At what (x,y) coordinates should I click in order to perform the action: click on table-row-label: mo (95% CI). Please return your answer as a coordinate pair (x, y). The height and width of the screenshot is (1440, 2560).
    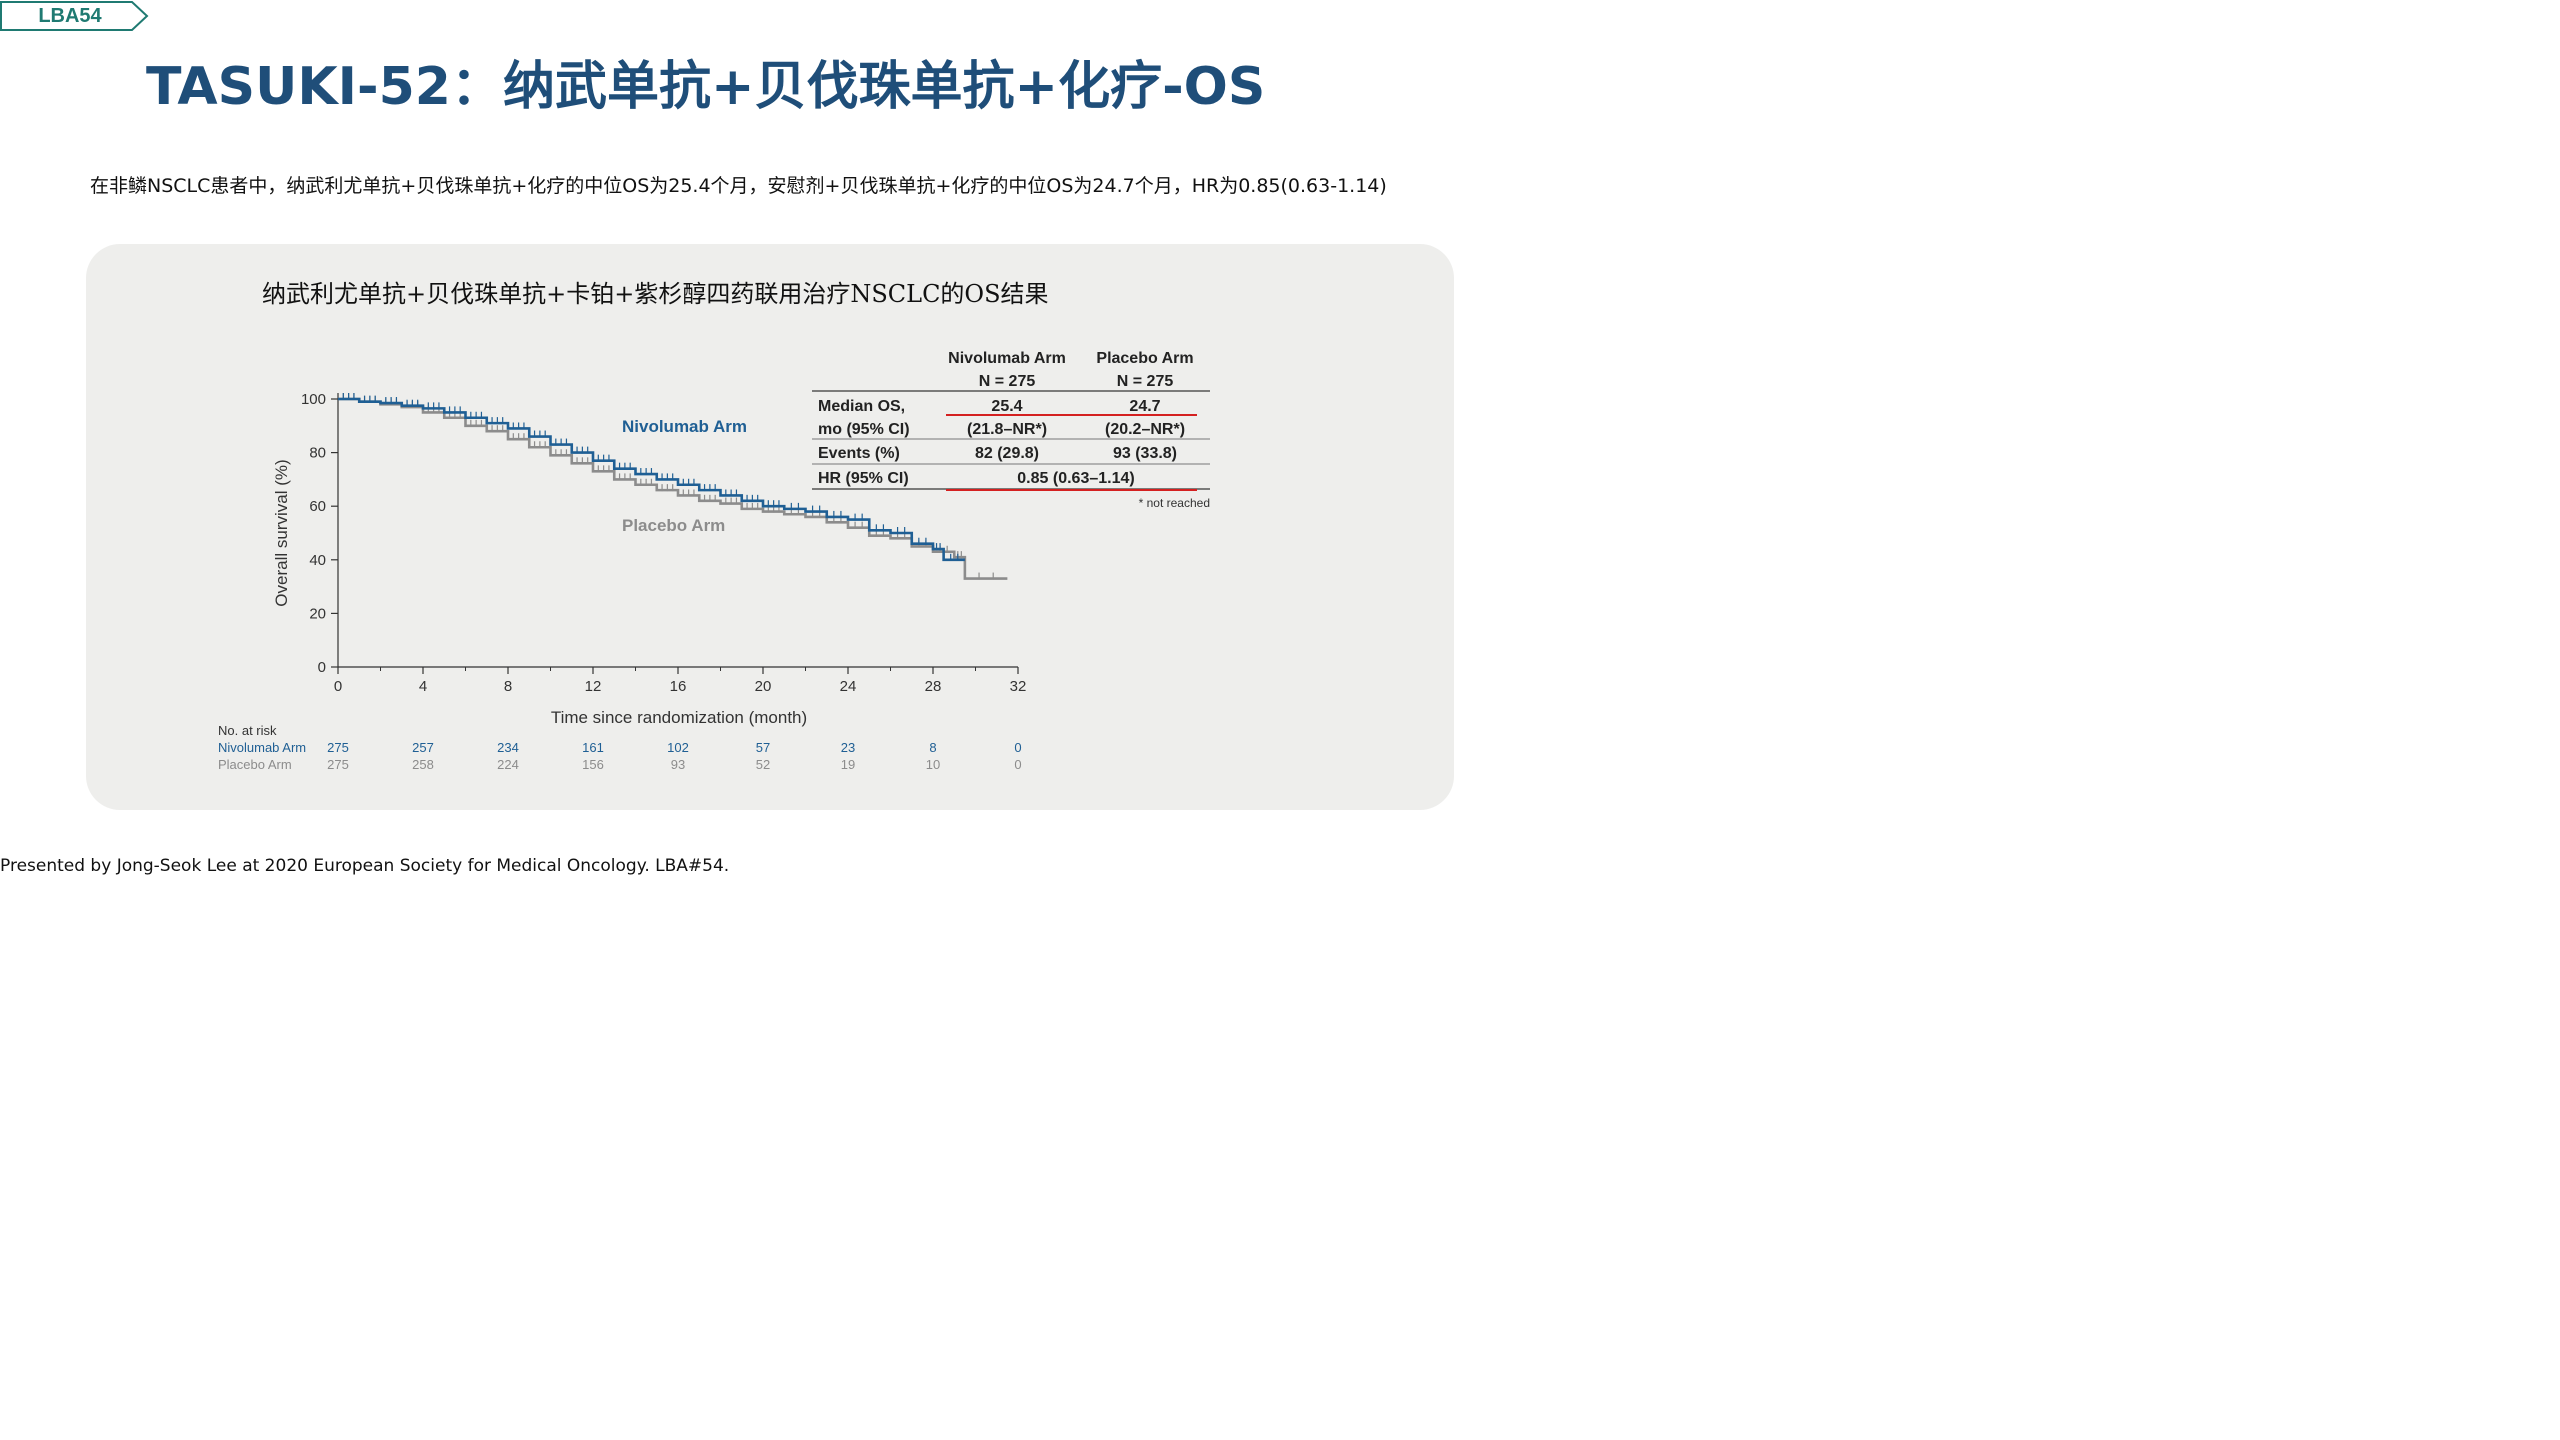
    Looking at the image, I should click on (864, 429).